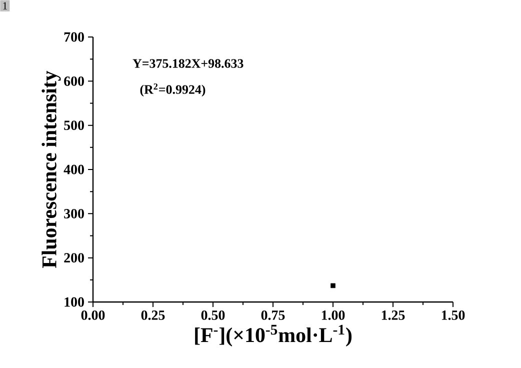  Describe the element at coordinates (188, 63) in the screenshot. I see `annotation: Y=375.182X+98.633` at that location.